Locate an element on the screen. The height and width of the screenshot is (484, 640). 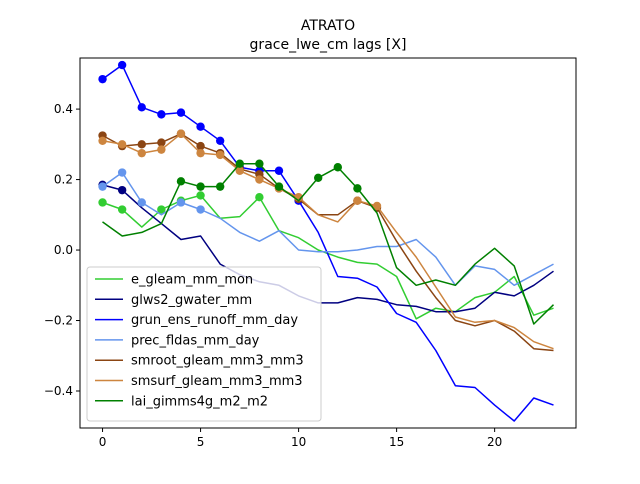
legend-label: grun_ens_runoff_mm_day is located at coordinates (214, 320).